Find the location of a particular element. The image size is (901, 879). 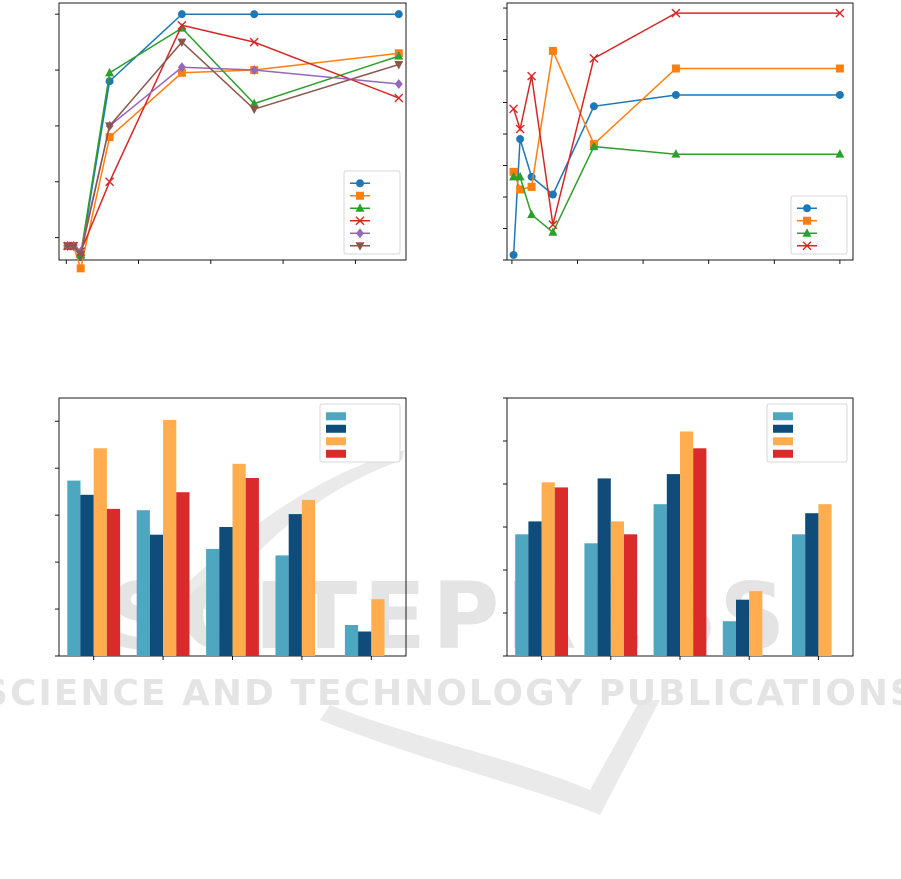

watermark-swoosh-tail is located at coordinates (490, 757).